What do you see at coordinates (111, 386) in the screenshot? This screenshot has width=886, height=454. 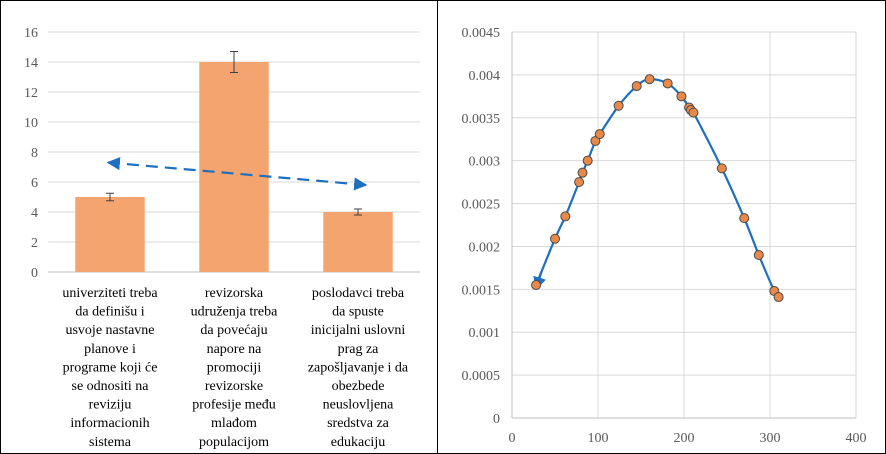 I see `bar-category-label-line: se odnositi na` at bounding box center [111, 386].